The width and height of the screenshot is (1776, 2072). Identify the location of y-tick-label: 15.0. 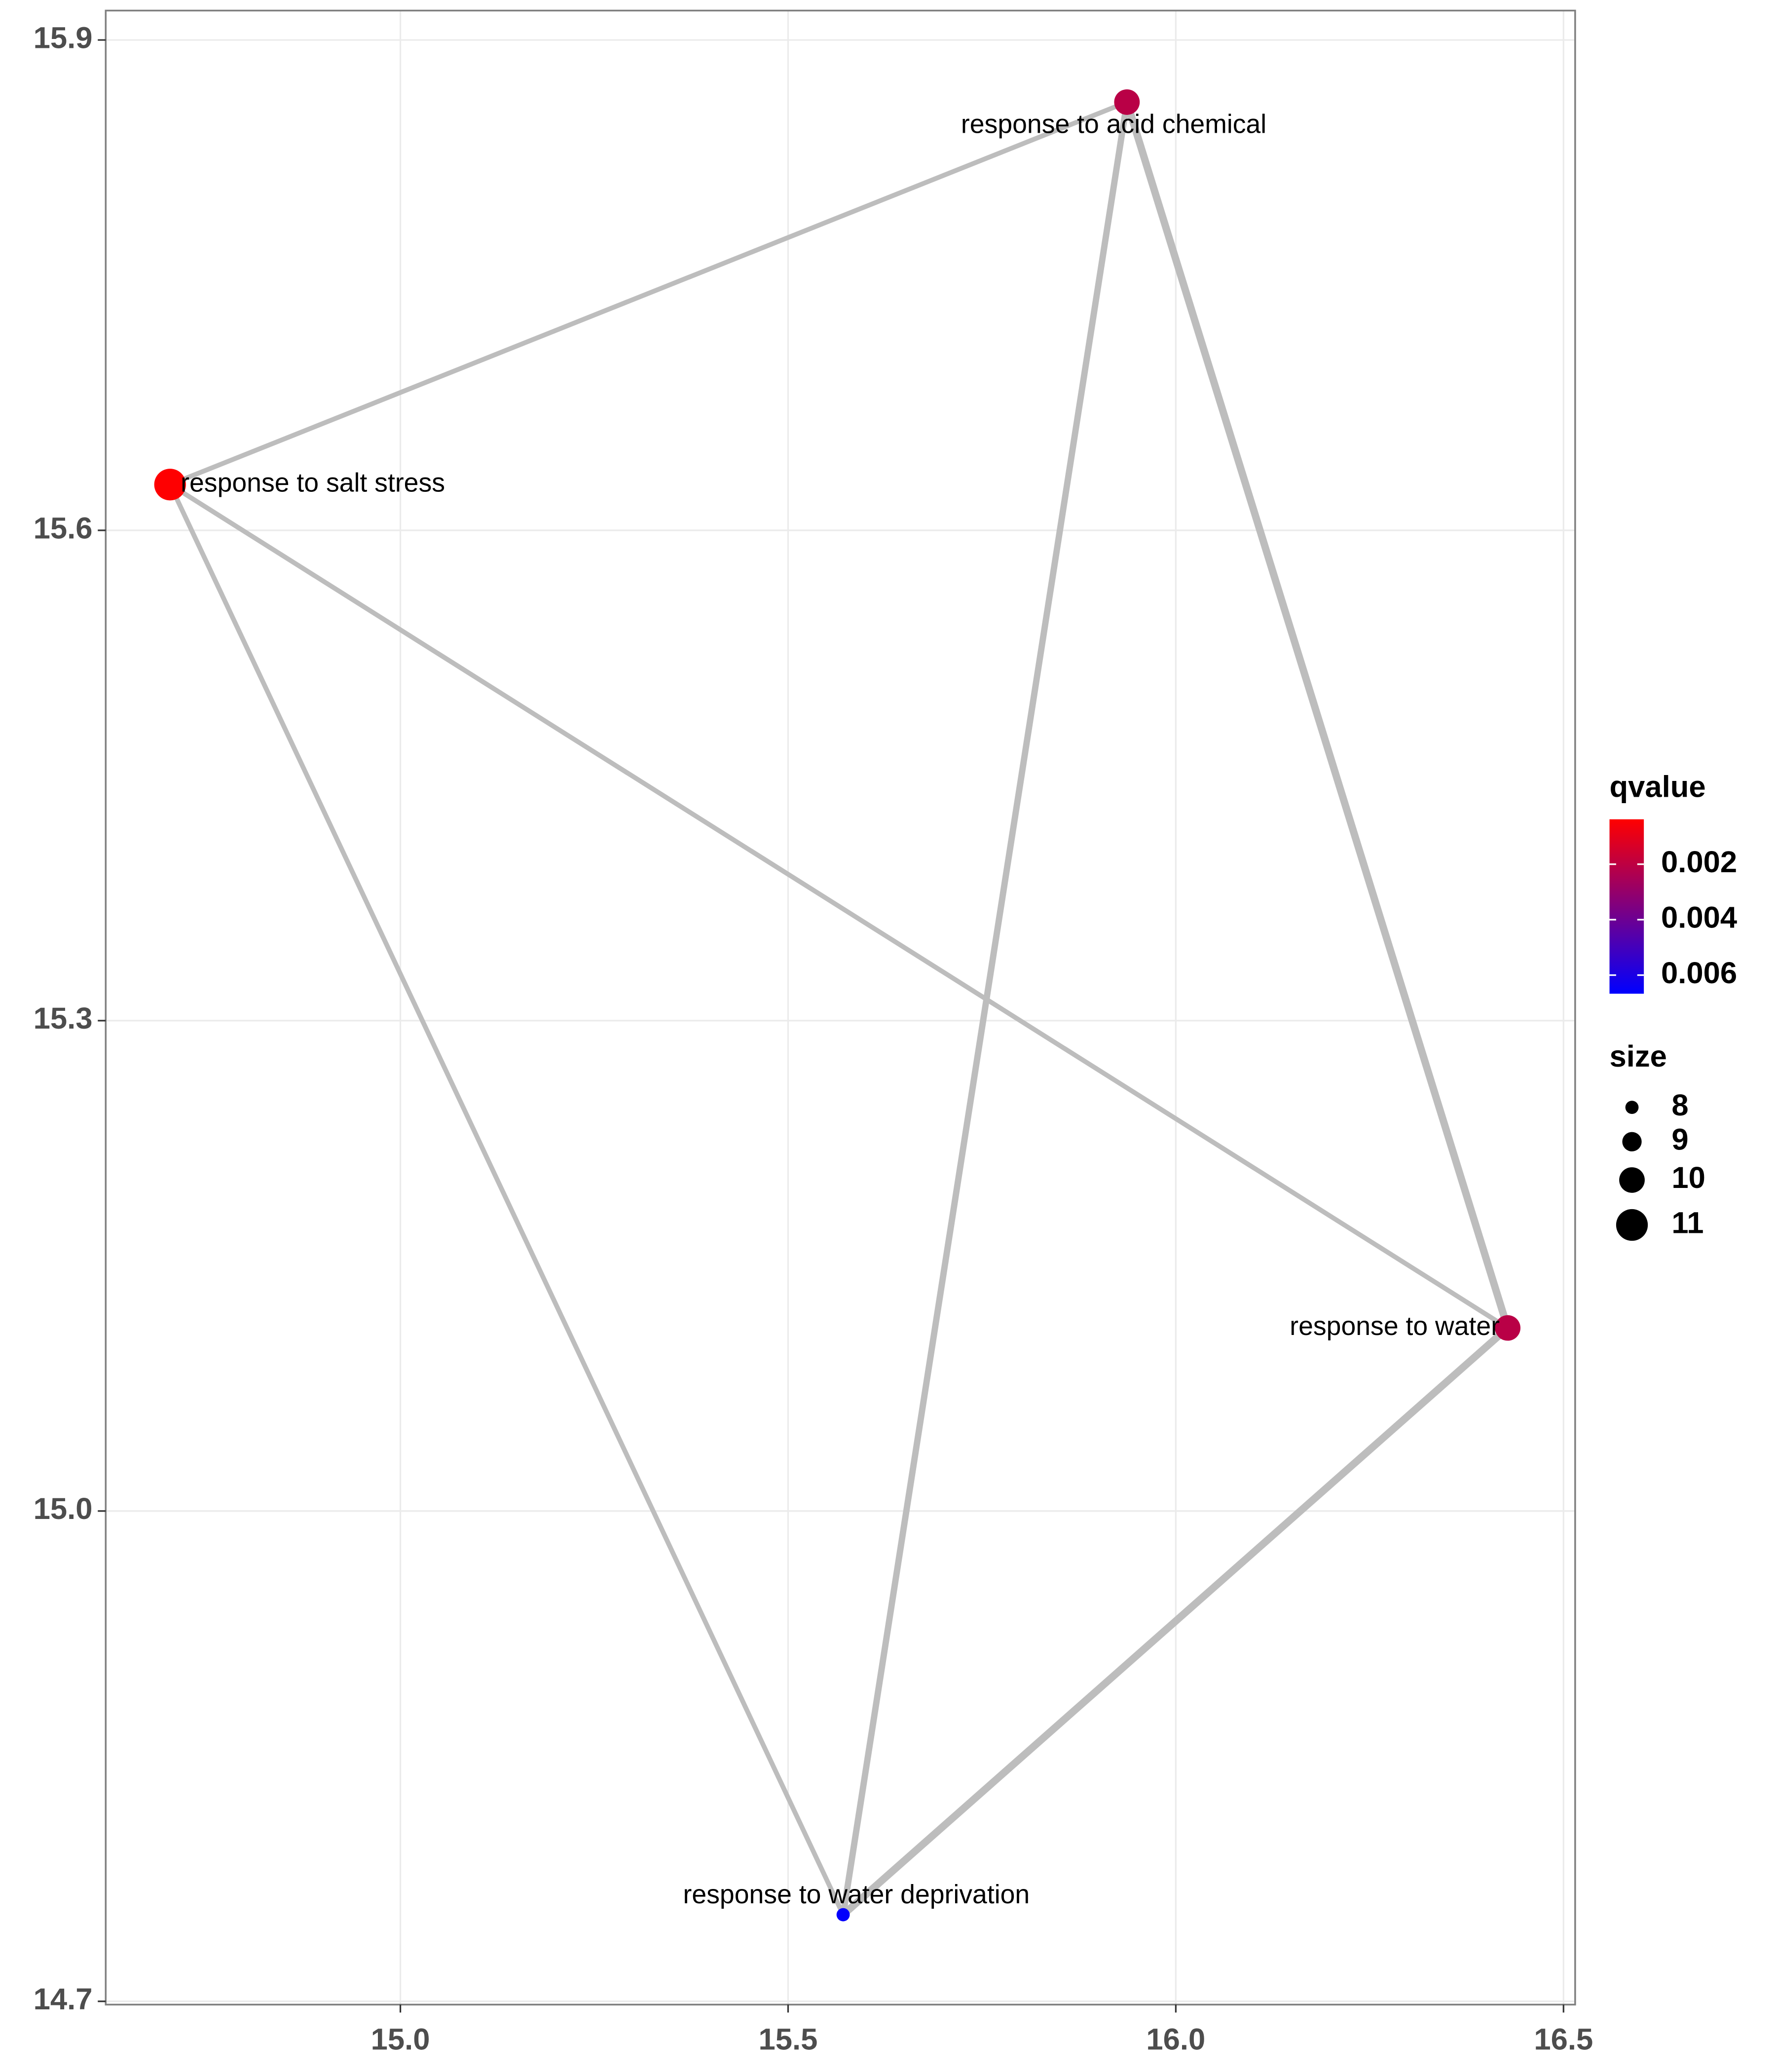
(64, 1509).